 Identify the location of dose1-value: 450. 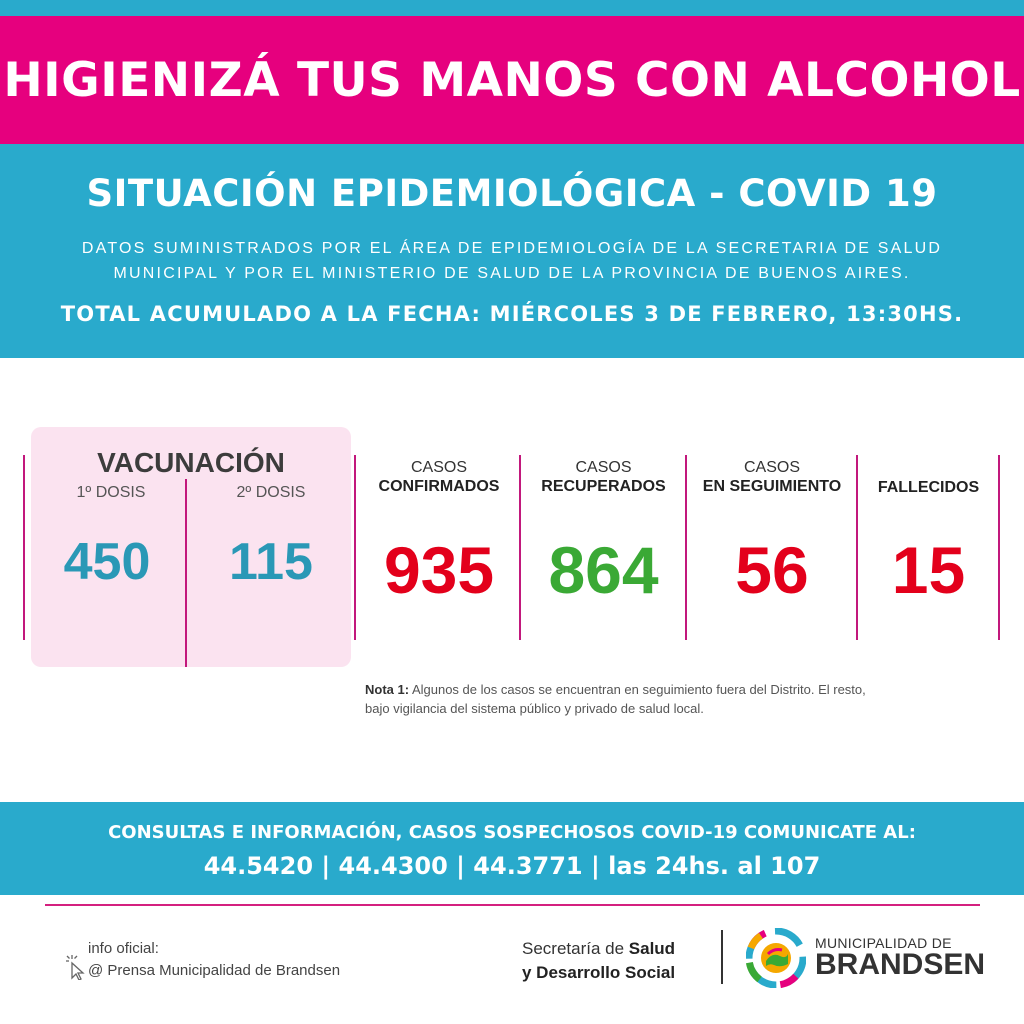
(107, 562).